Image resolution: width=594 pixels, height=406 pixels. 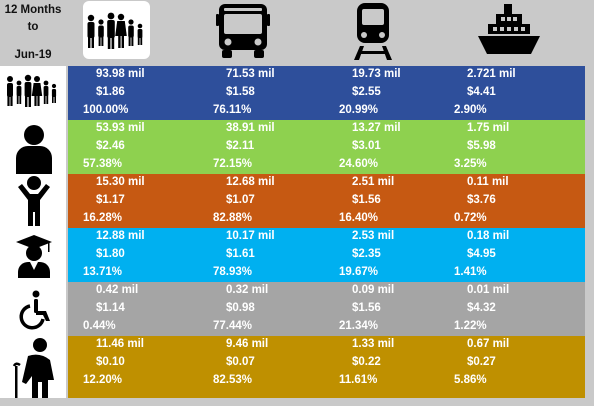 I want to click on trips-value: 0.67 mil, so click(x=488, y=344).